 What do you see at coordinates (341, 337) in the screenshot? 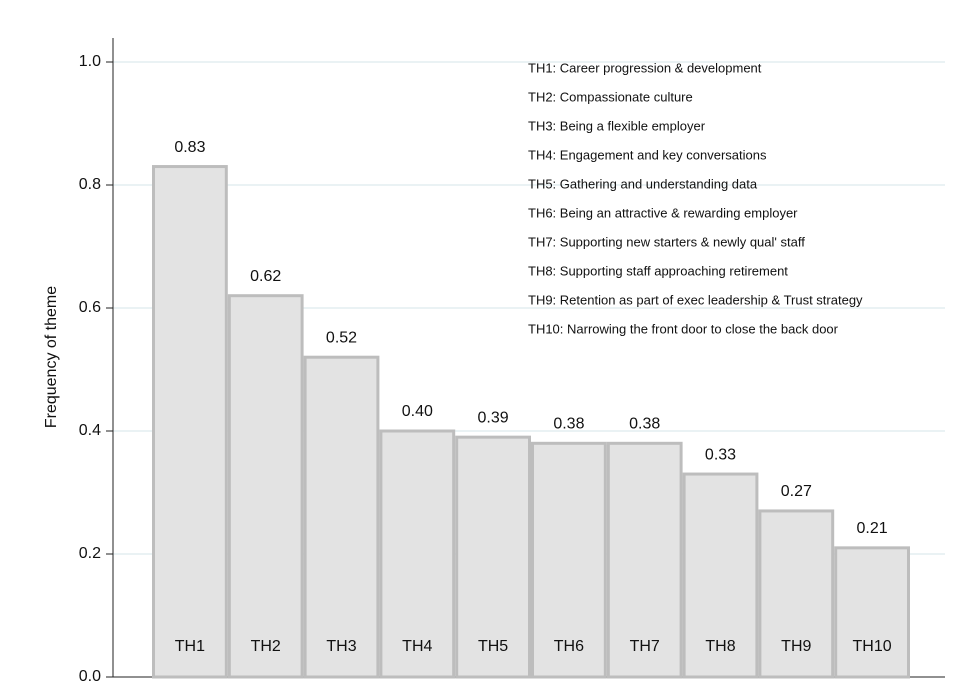
I see `value-label: 0.52` at bounding box center [341, 337].